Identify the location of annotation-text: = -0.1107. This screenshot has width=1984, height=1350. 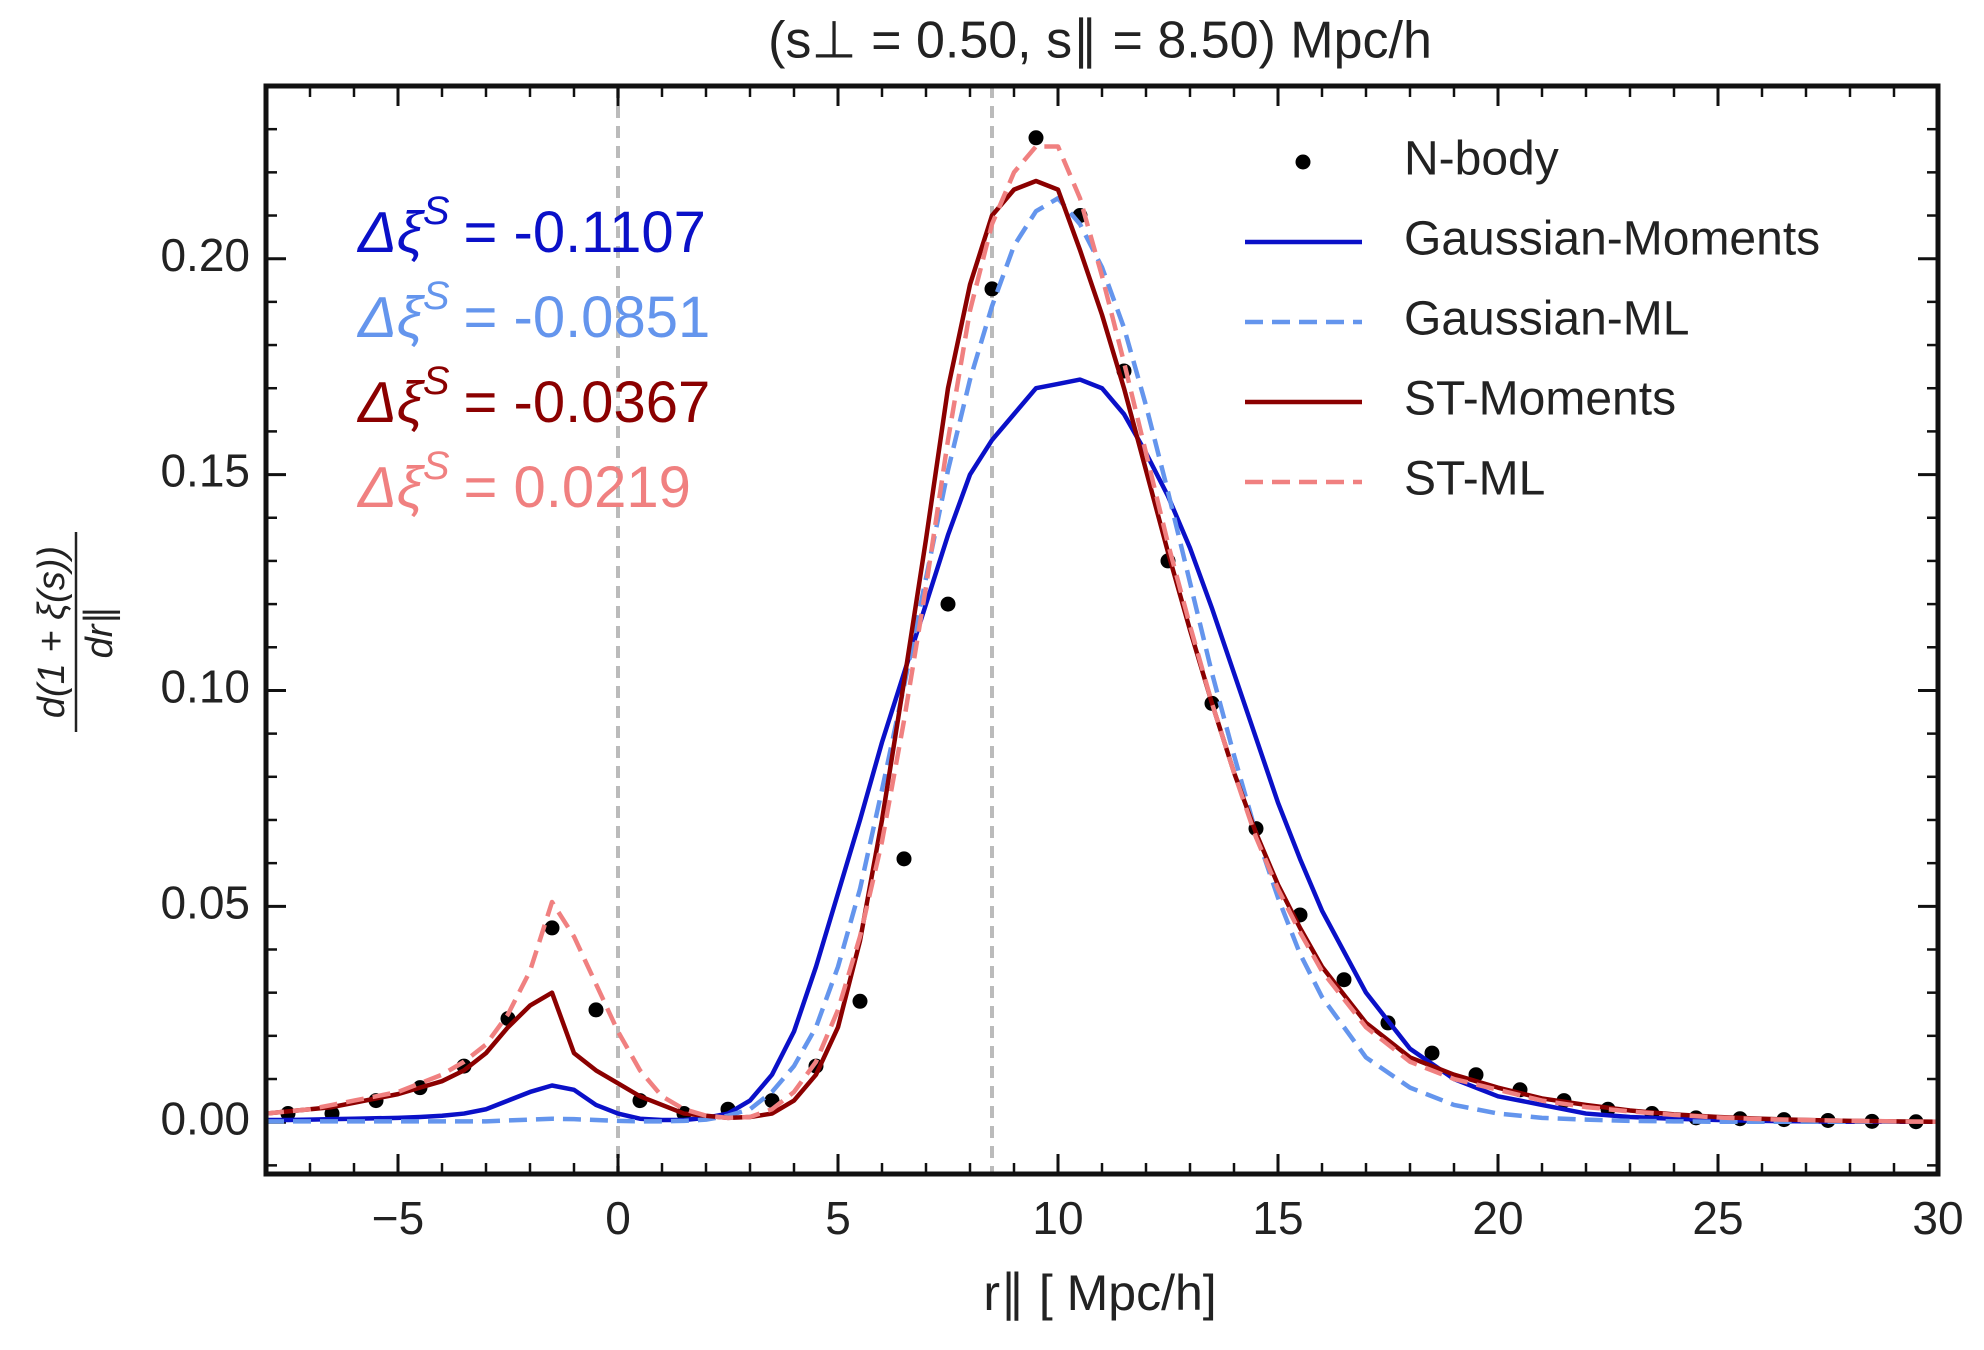
(585, 232).